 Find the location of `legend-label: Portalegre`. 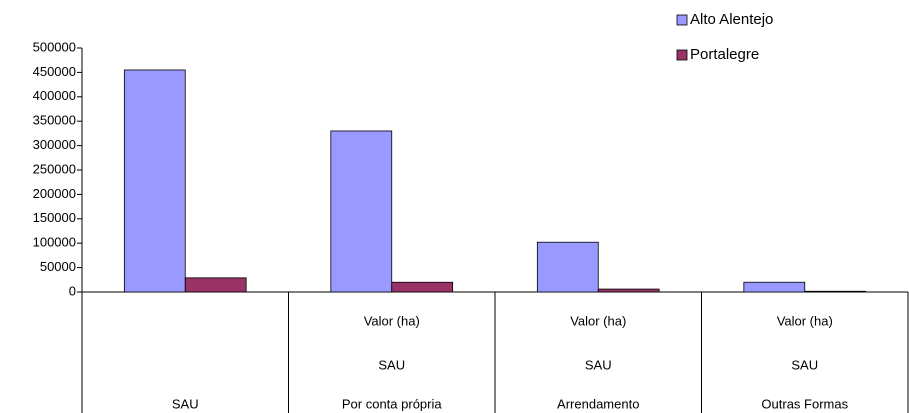

legend-label: Portalegre is located at coordinates (724, 54).